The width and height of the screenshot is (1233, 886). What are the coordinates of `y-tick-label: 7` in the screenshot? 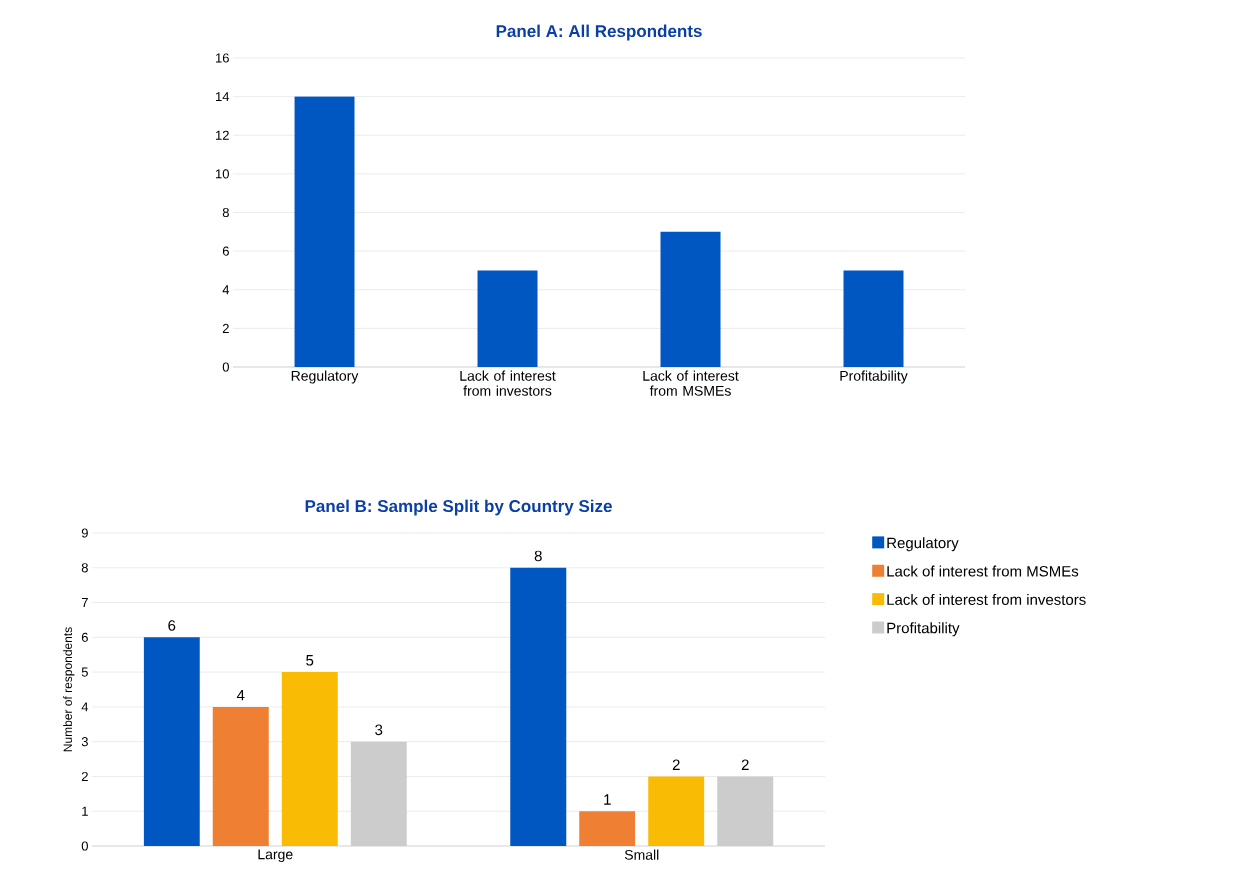 It's located at (84, 603).